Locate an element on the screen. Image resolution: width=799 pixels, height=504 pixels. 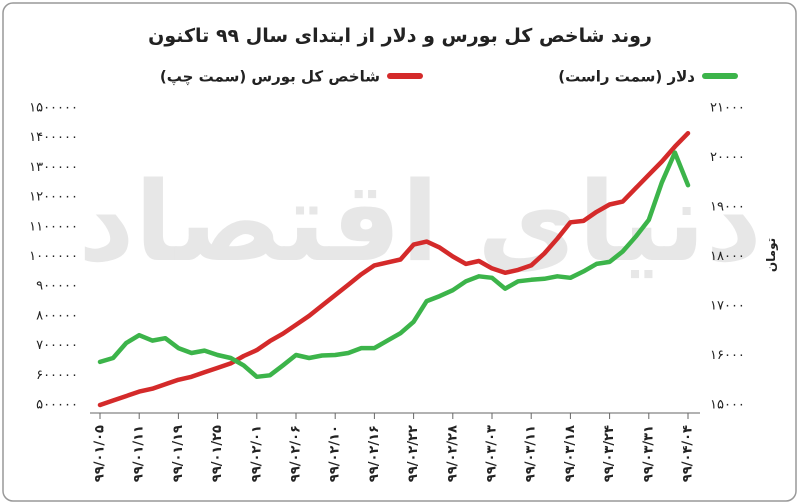
y-tick-label: ۱۰۰۰۰۰۰ is located at coordinates (53, 256).